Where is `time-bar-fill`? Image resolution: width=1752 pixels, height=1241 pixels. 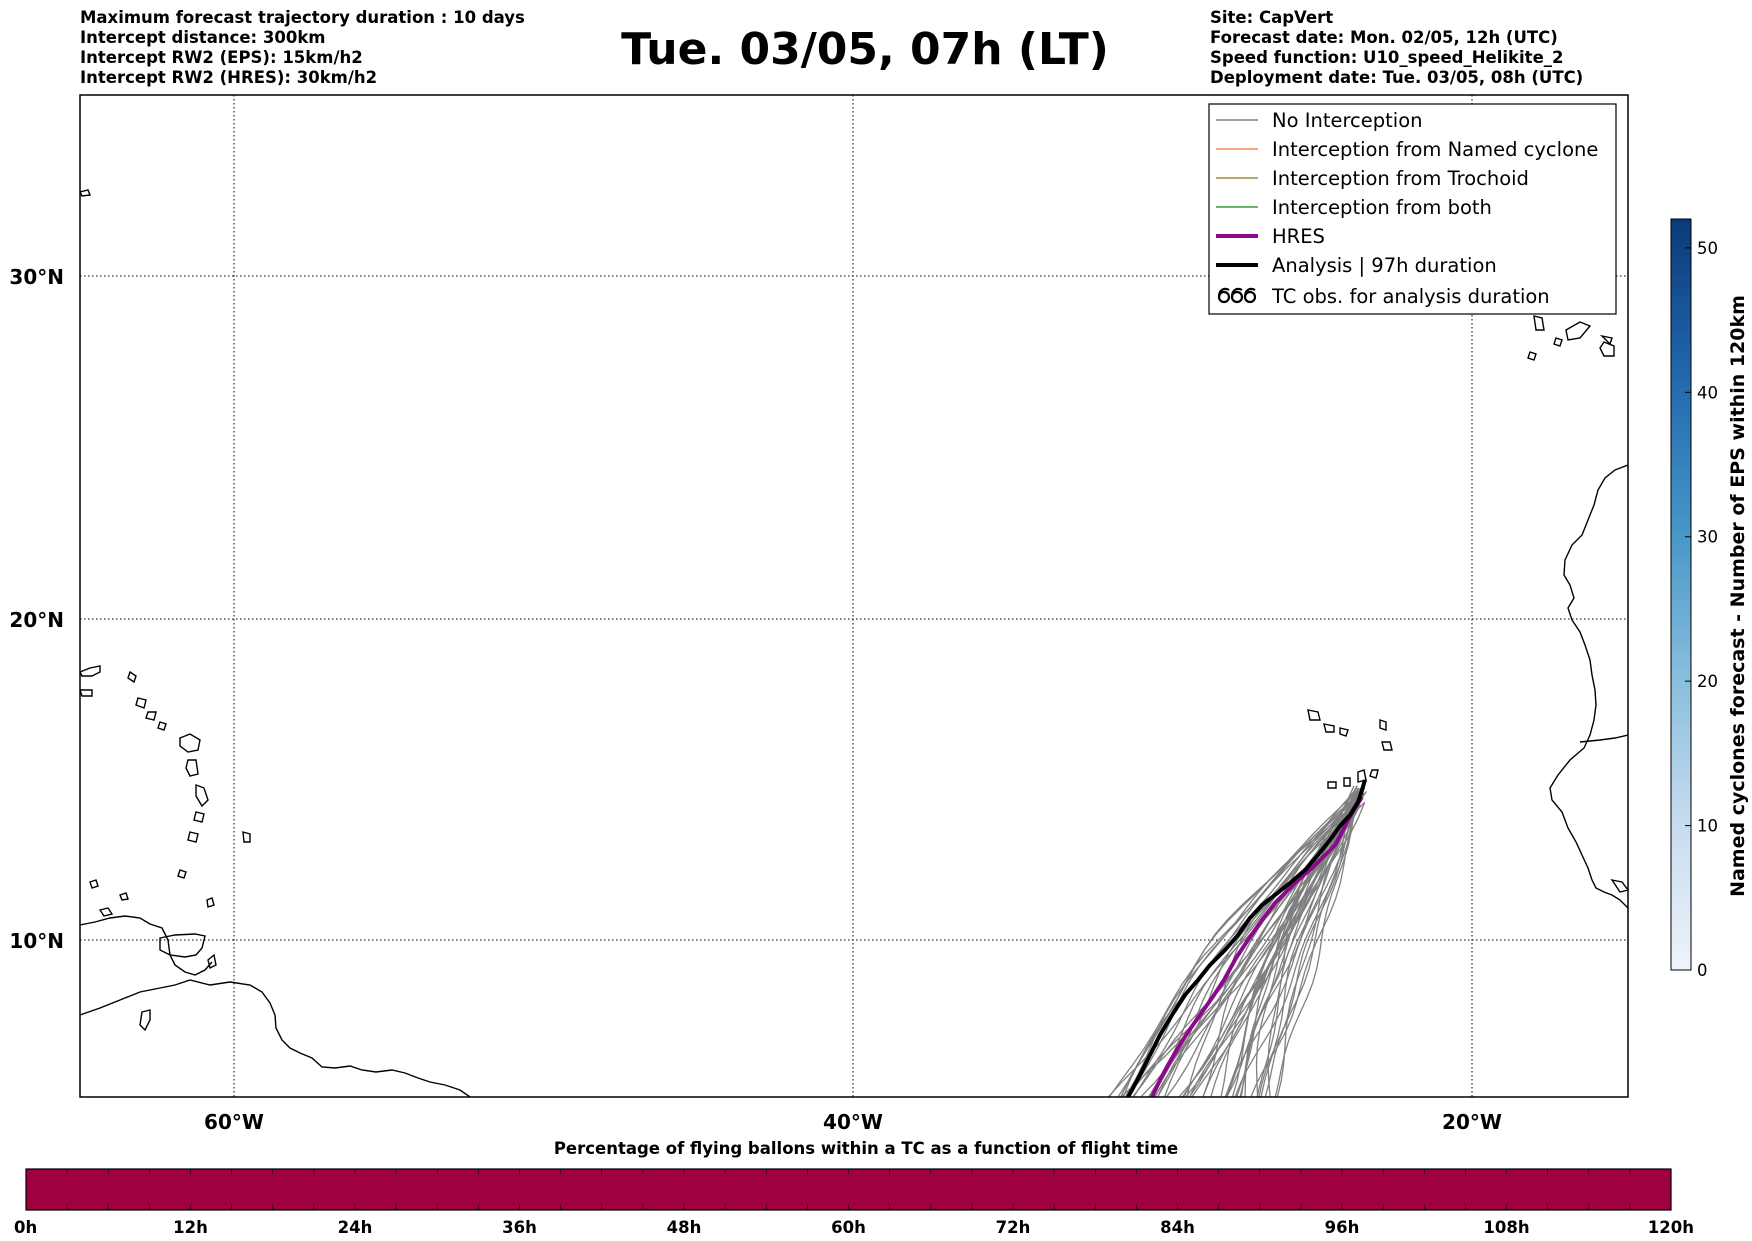
time-bar-fill is located at coordinates (848, 1189).